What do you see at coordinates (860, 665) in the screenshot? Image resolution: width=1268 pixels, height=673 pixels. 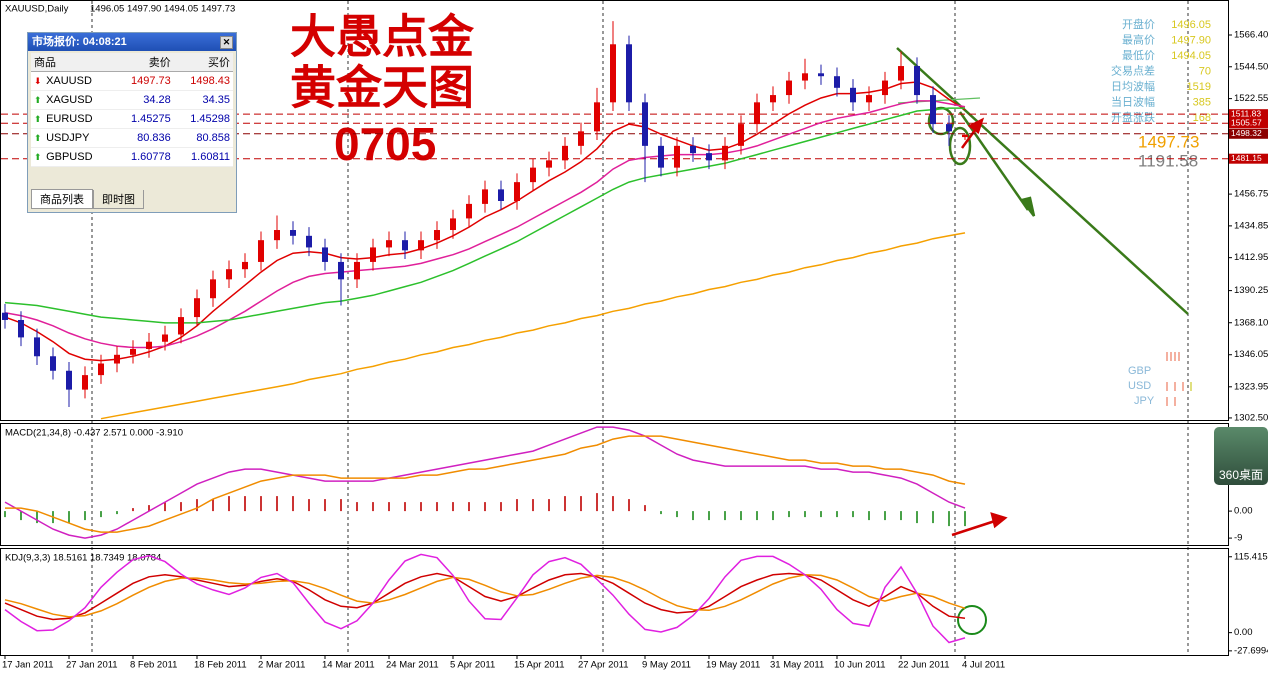 I see `x-tick-label: 10 Jun 2011` at bounding box center [860, 665].